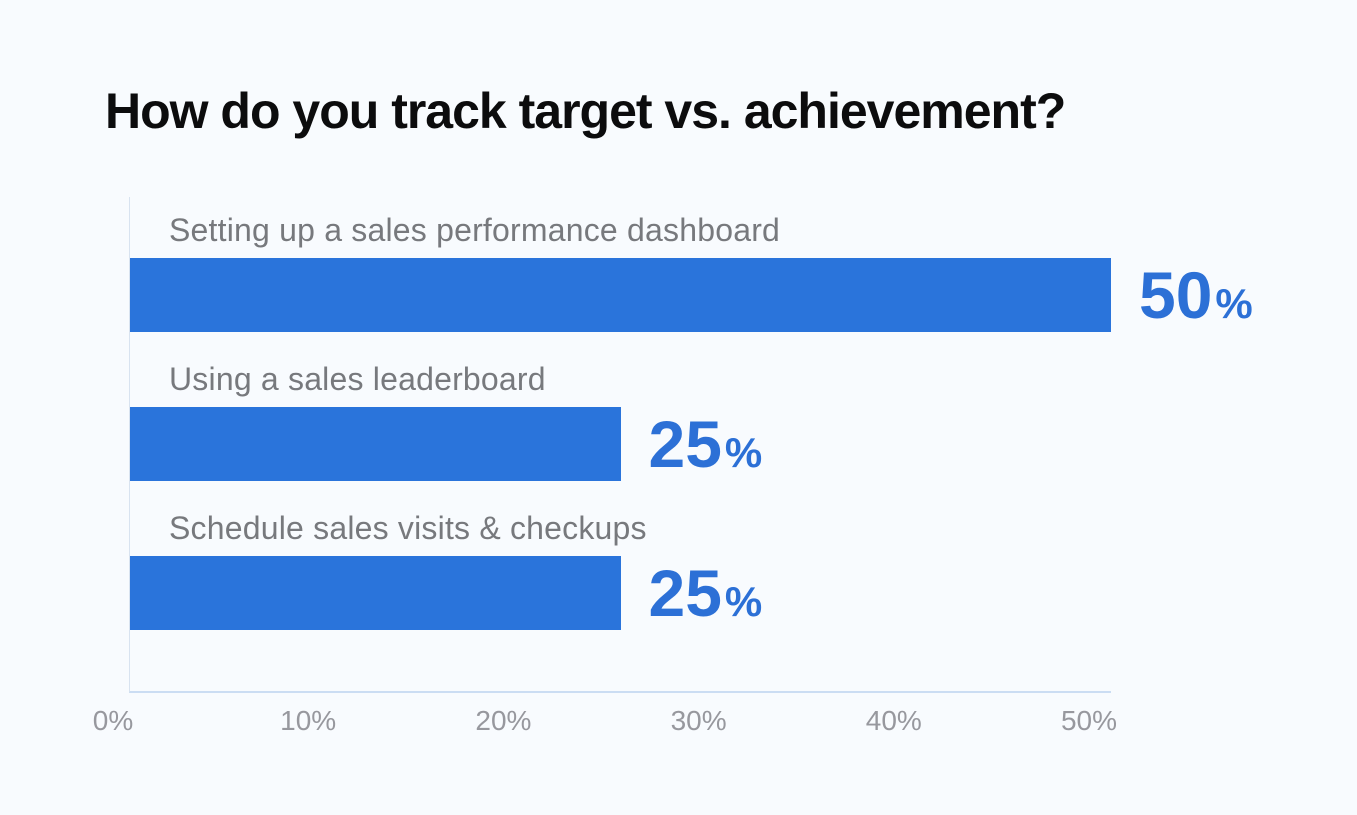 The image size is (1357, 815). I want to click on tick-label: 0%, so click(113, 720).